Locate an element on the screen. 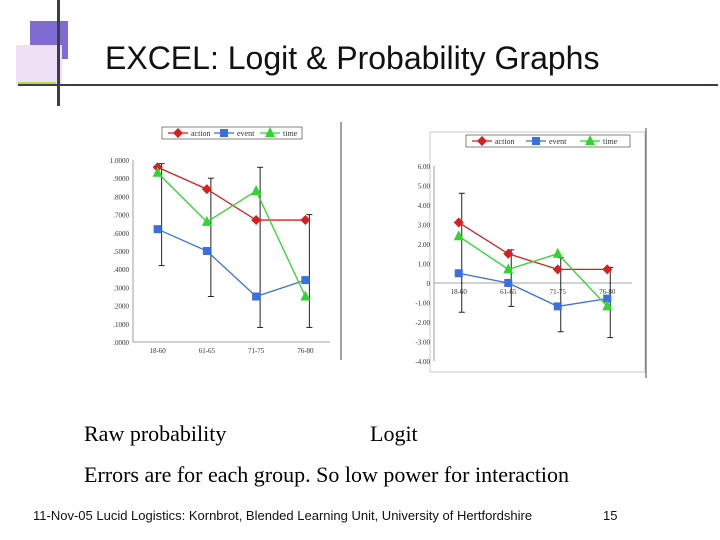 The height and width of the screenshot is (540, 720). y-tick-label: .9000 is located at coordinates (121, 179).